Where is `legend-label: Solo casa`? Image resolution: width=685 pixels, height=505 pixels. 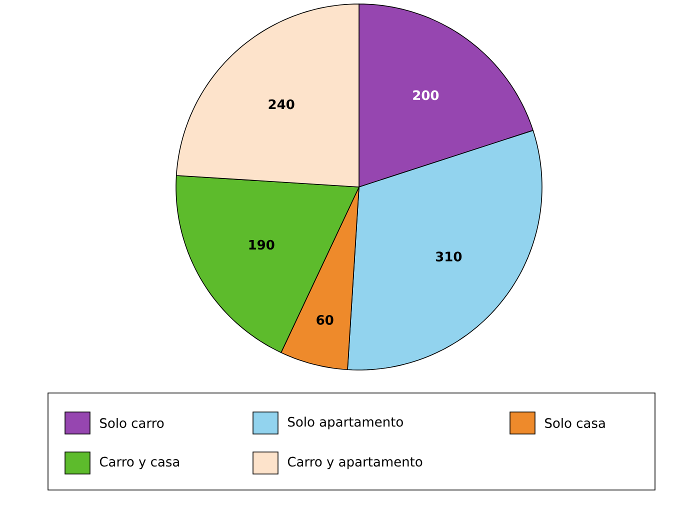 legend-label: Solo casa is located at coordinates (575, 423).